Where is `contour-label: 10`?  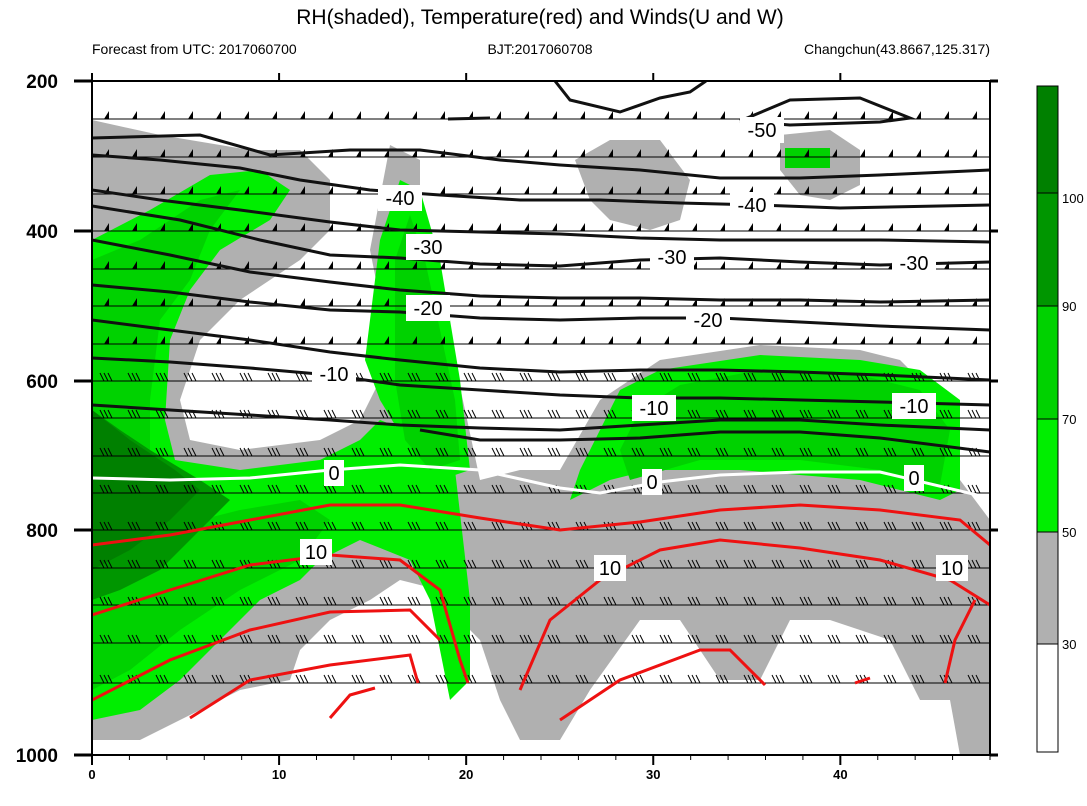 contour-label: 10 is located at coordinates (610, 568).